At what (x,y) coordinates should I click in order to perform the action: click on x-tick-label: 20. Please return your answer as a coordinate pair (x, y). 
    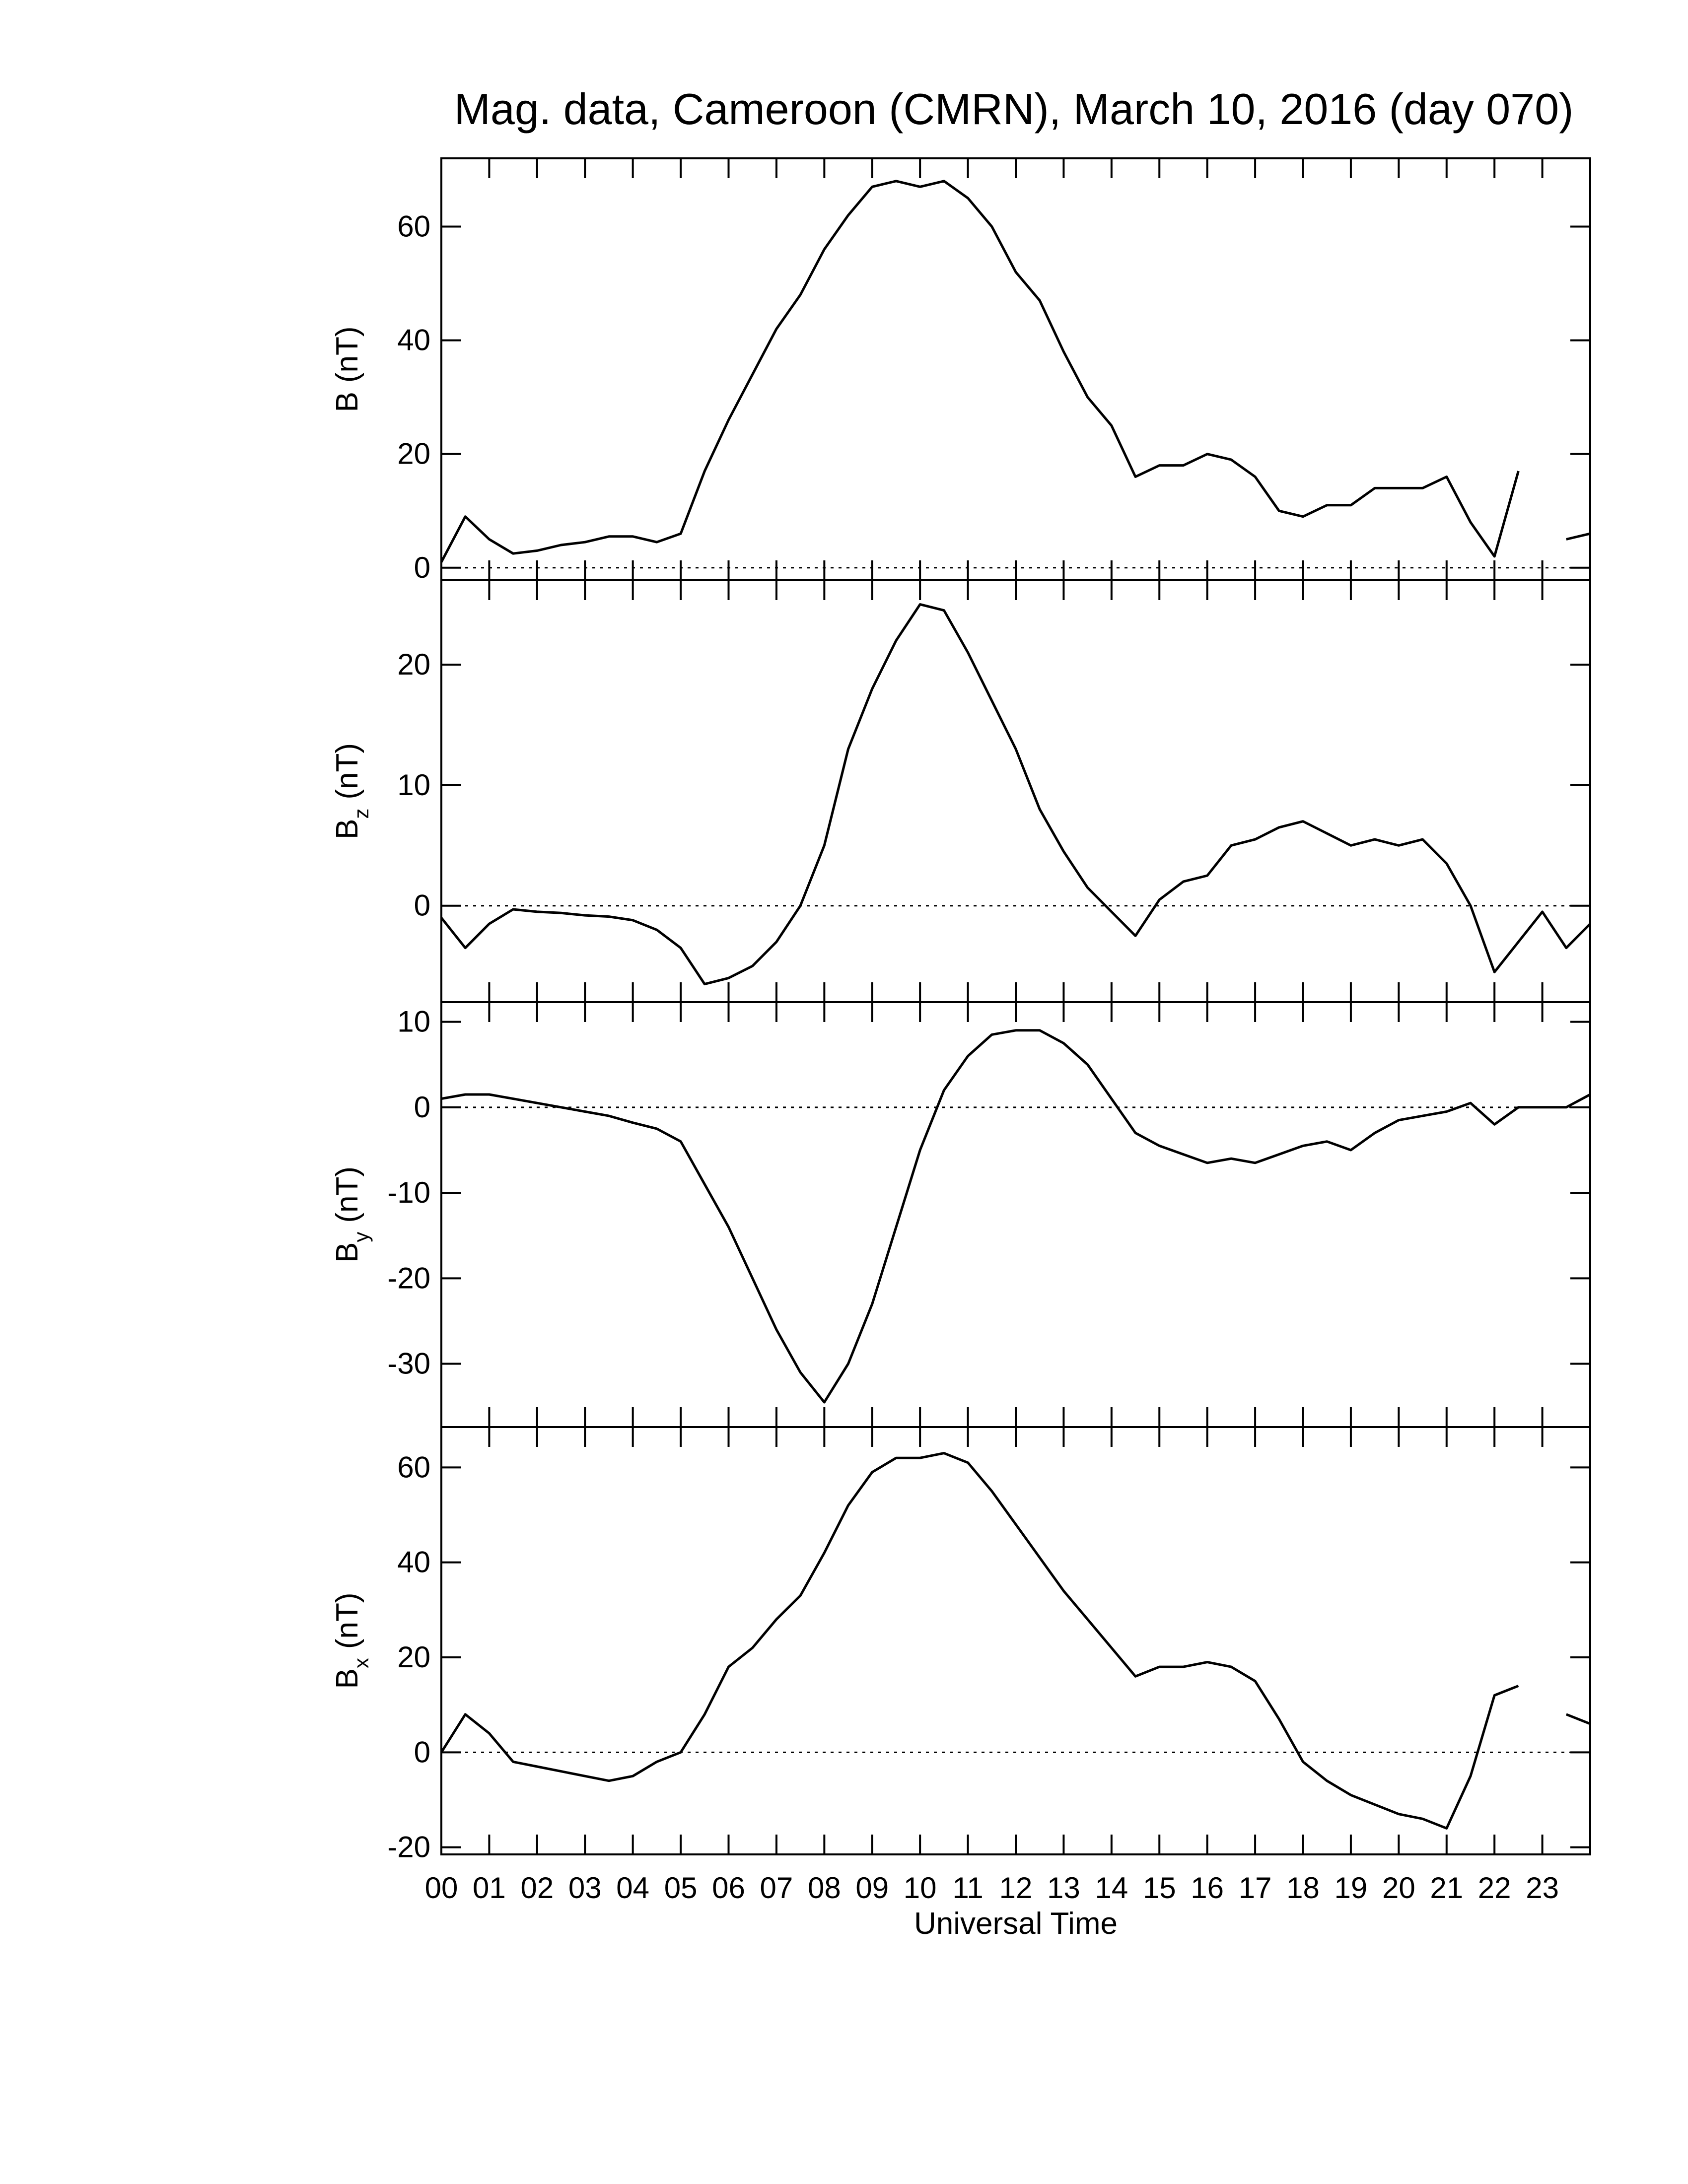
    Looking at the image, I should click on (1398, 1888).